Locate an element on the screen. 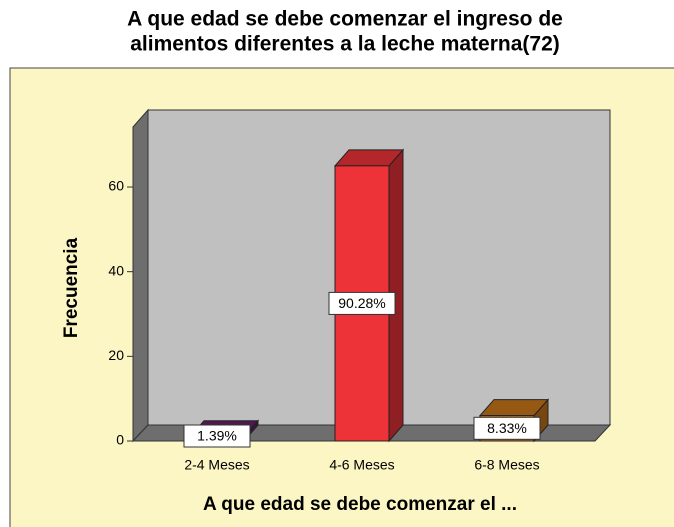 The height and width of the screenshot is (527, 674). side-wall is located at coordinates (140, 275).